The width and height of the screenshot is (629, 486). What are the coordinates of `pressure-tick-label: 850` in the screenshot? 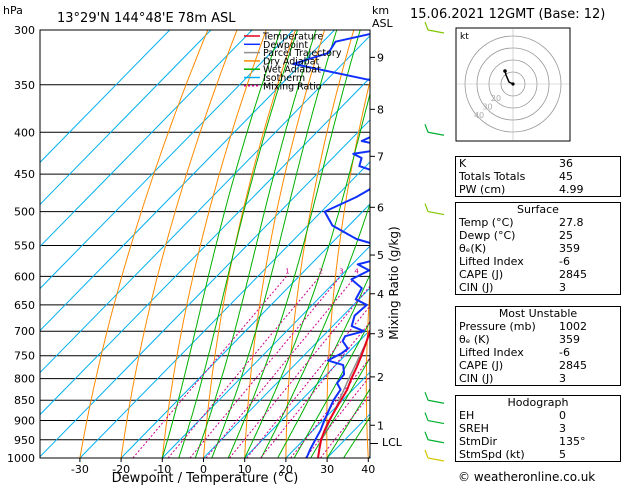 It's located at (24, 400).